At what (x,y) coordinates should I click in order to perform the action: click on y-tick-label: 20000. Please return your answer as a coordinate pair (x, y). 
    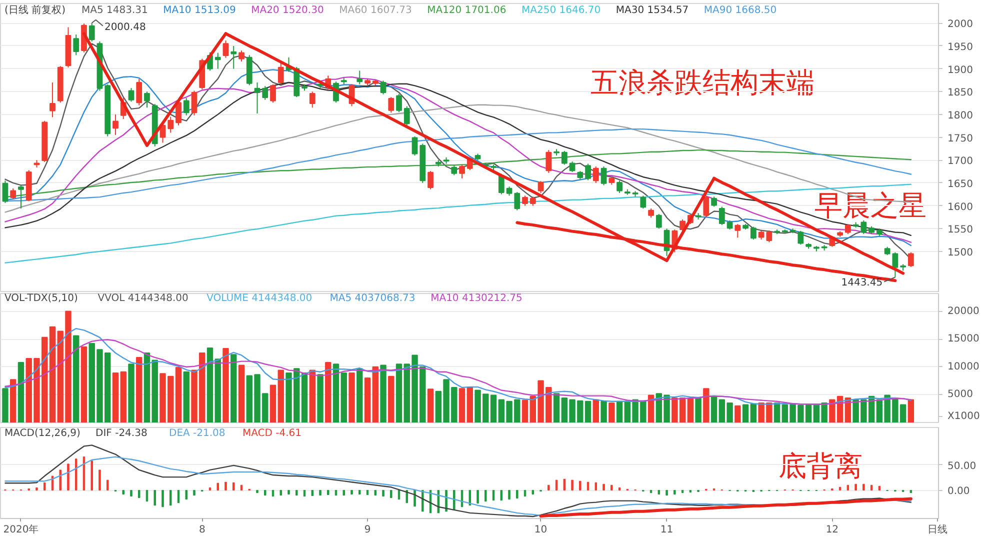
    Looking at the image, I should click on (964, 311).